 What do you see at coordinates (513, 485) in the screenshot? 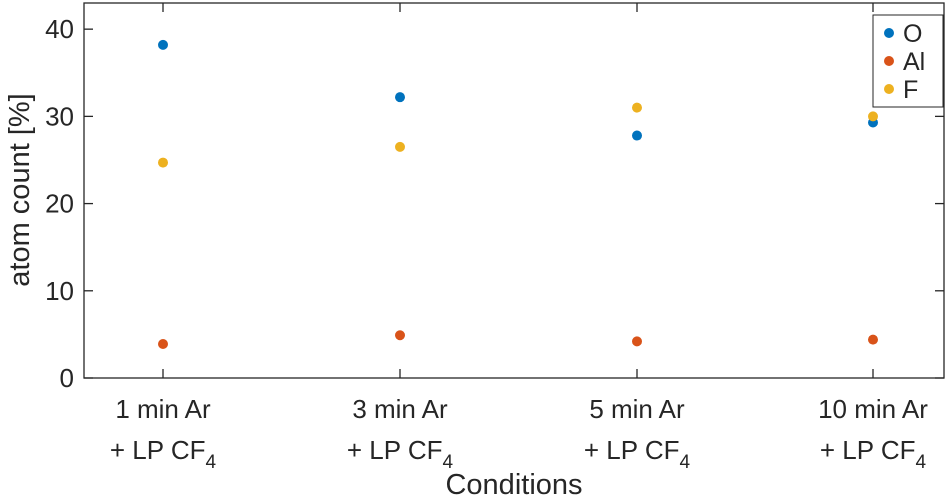
I see `x-axis-label: Conditions` at bounding box center [513, 485].